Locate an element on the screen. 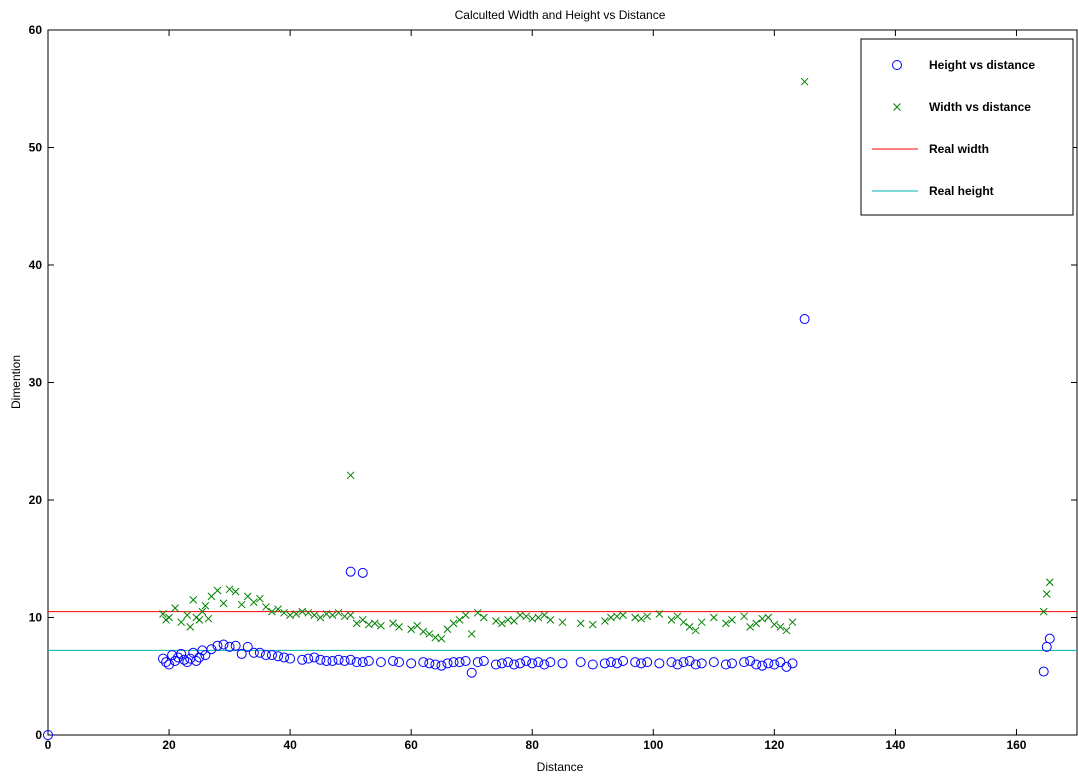  legend-label: Real height is located at coordinates (961, 191).